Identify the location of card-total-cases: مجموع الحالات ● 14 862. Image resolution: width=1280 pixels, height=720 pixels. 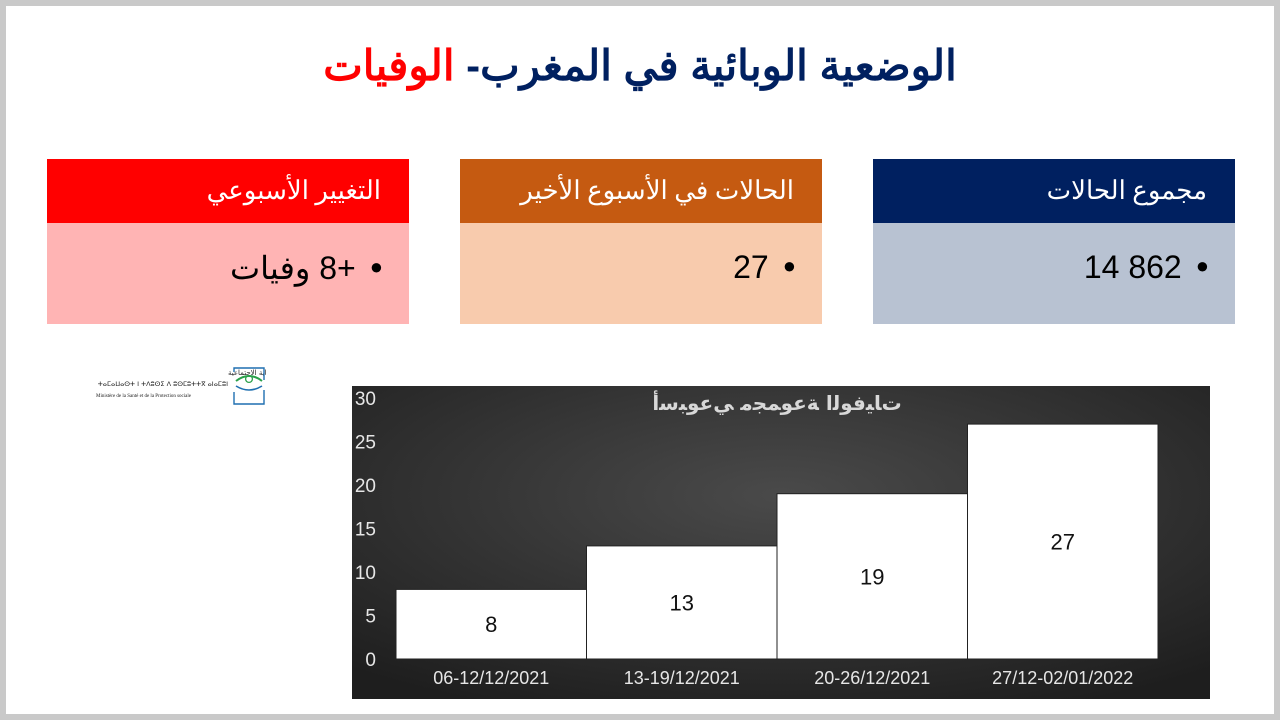
(1054, 241).